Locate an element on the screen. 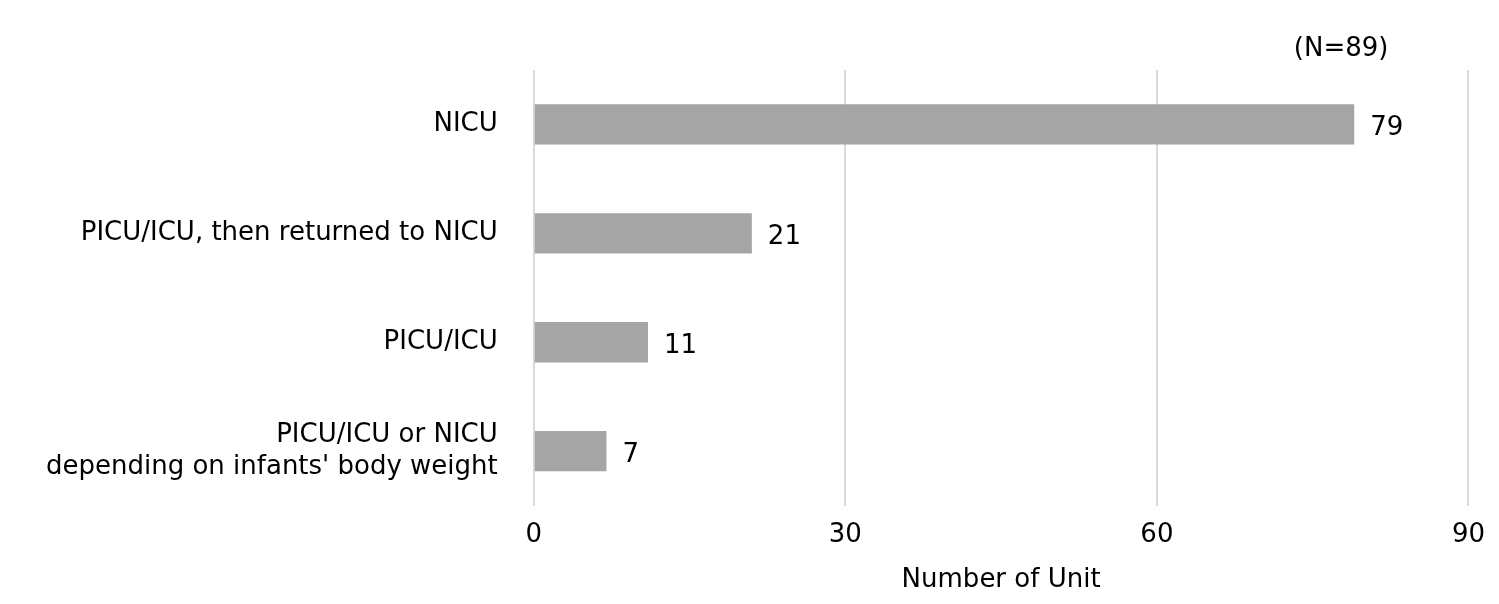  x-tick-label: 0 is located at coordinates (534, 532).